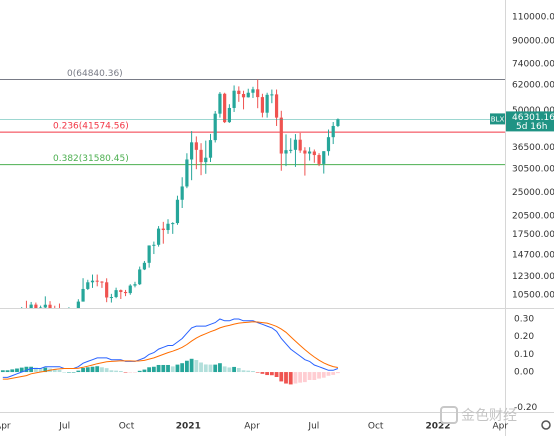 This screenshot has height=436, width=554. Describe the element at coordinates (498, 119) in the screenshot. I see `symbol-label: BLX` at that location.